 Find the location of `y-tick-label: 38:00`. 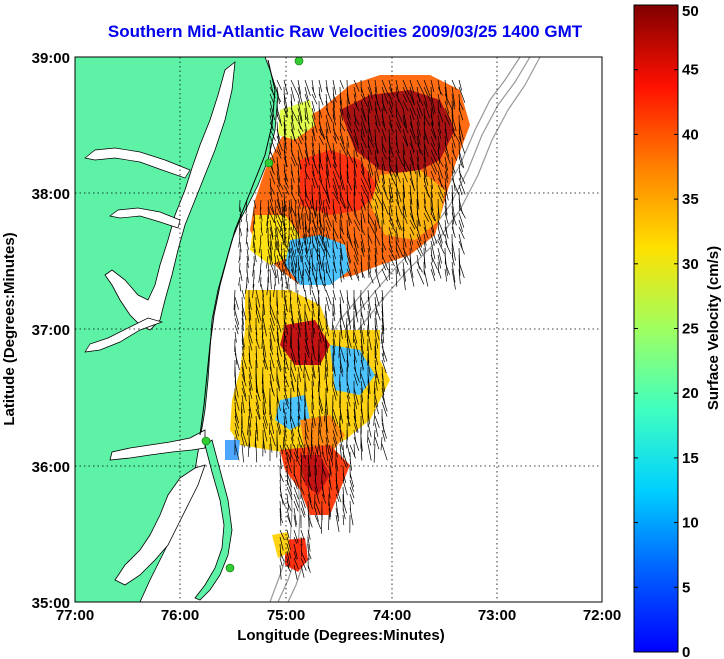

y-tick-label: 38:00 is located at coordinates (51, 194).